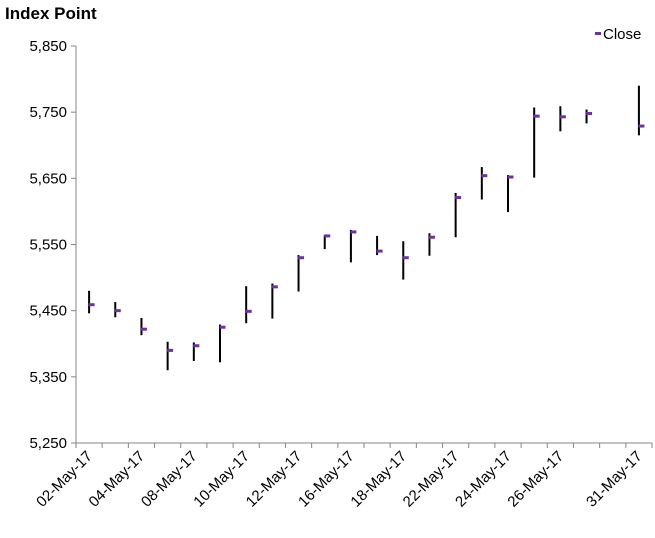 Image resolution: width=655 pixels, height=538 pixels. What do you see at coordinates (622, 34) in the screenshot?
I see `legend-close-label: Close` at bounding box center [622, 34].